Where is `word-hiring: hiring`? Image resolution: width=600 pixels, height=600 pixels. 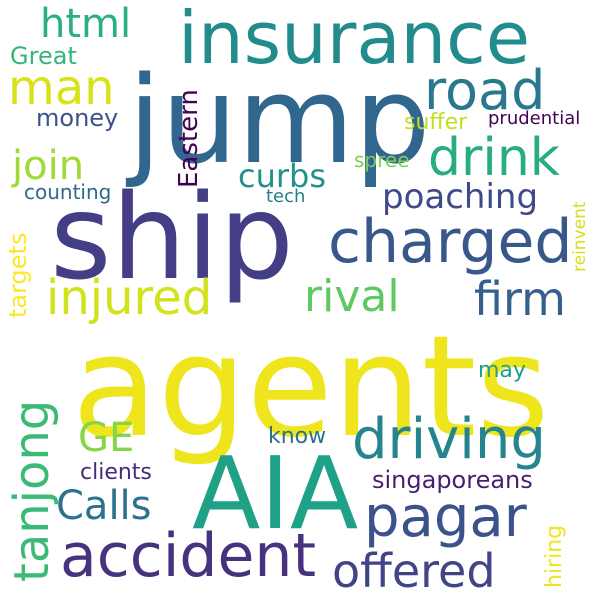
word-hiring: hiring is located at coordinates (554, 556).